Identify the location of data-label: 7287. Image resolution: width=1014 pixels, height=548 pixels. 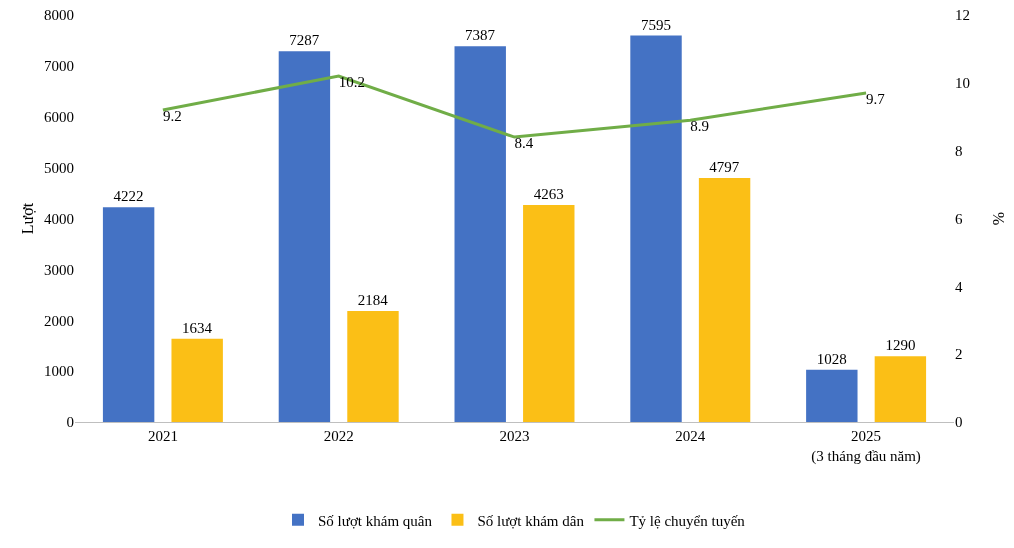
(304, 40).